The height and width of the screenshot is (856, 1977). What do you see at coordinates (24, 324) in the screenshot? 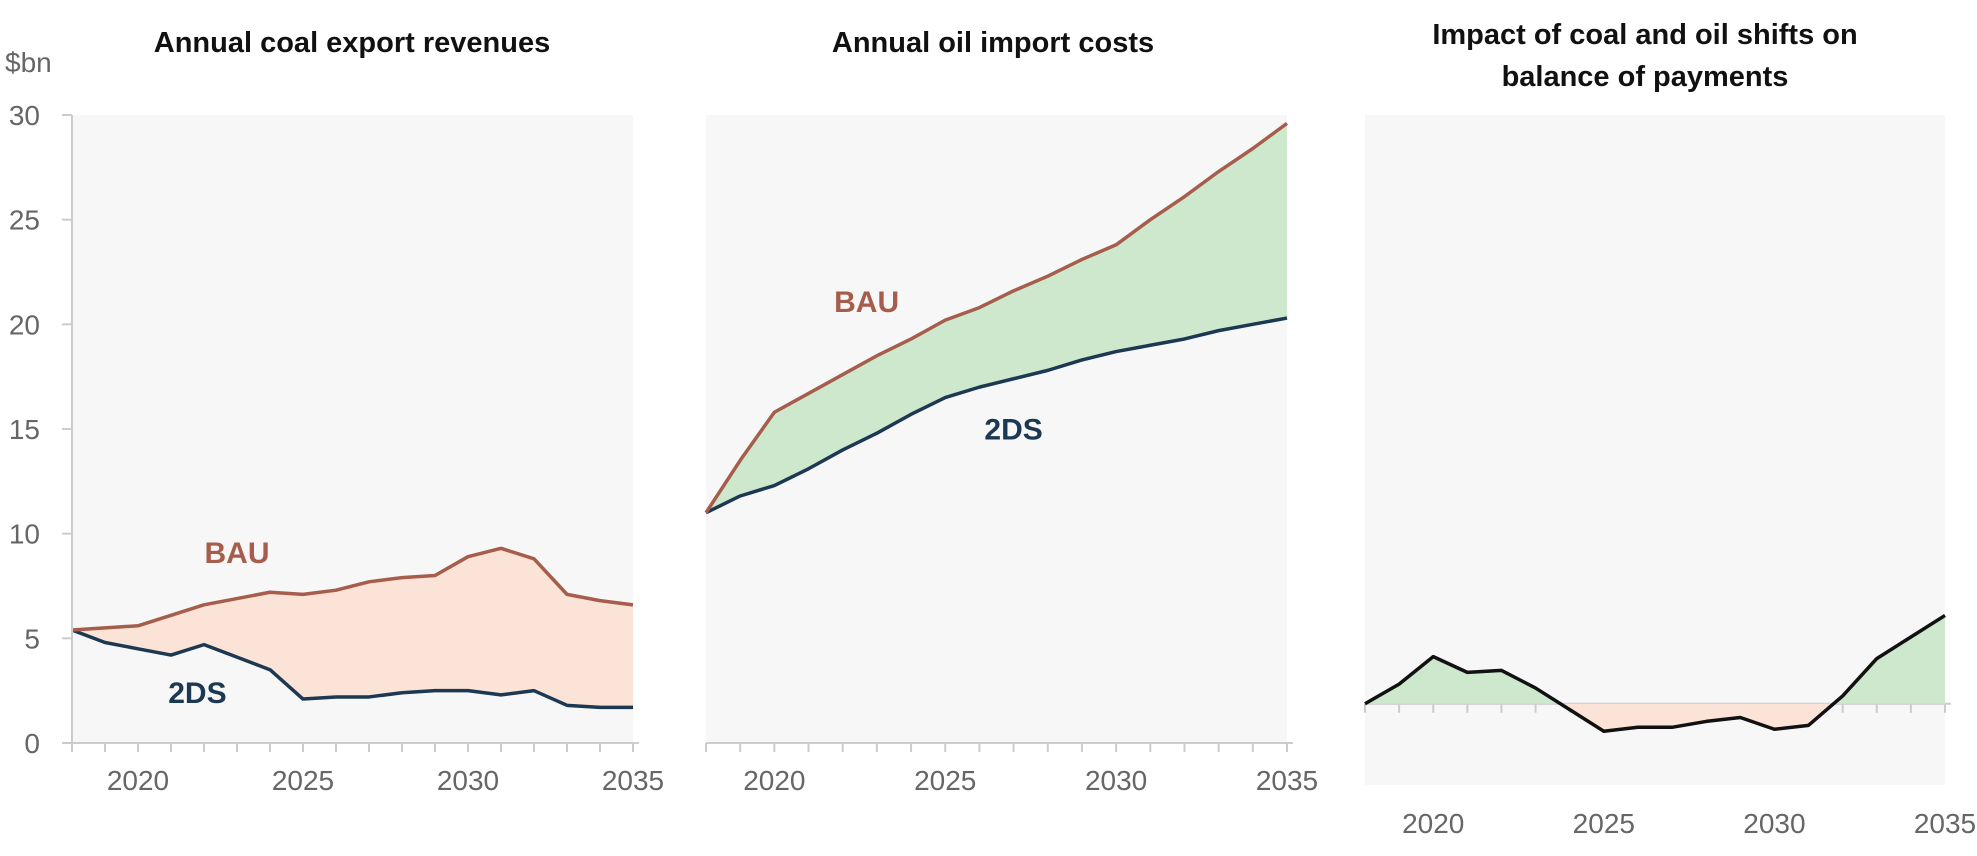
I see `y-tick-label: 20` at bounding box center [24, 324].